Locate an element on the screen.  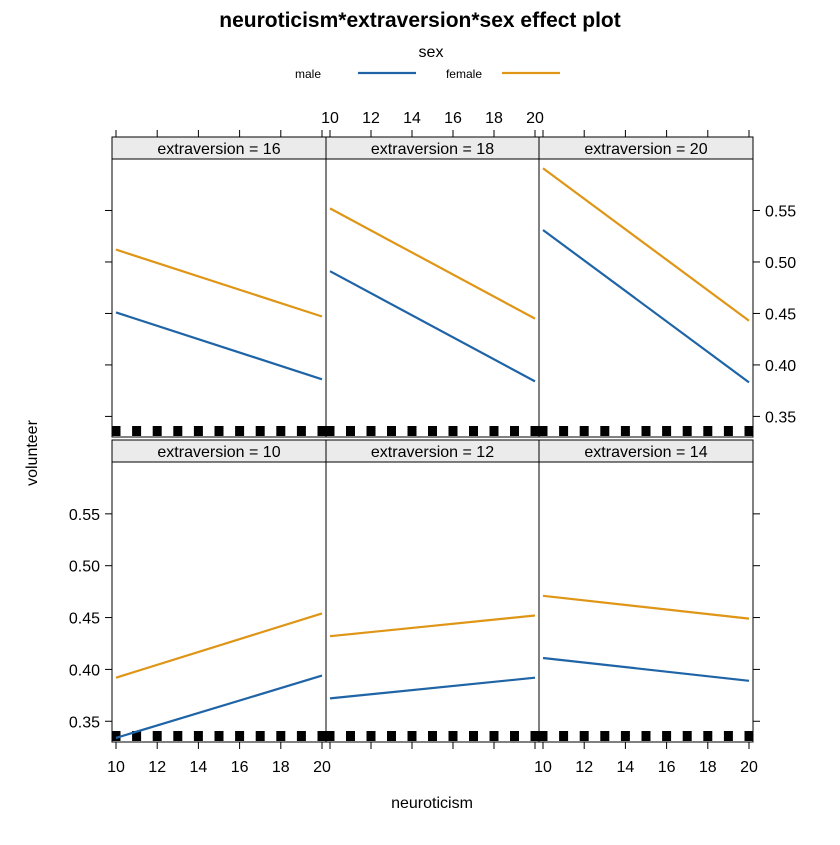
x-tick-label: 14 is located at coordinates (199, 767).